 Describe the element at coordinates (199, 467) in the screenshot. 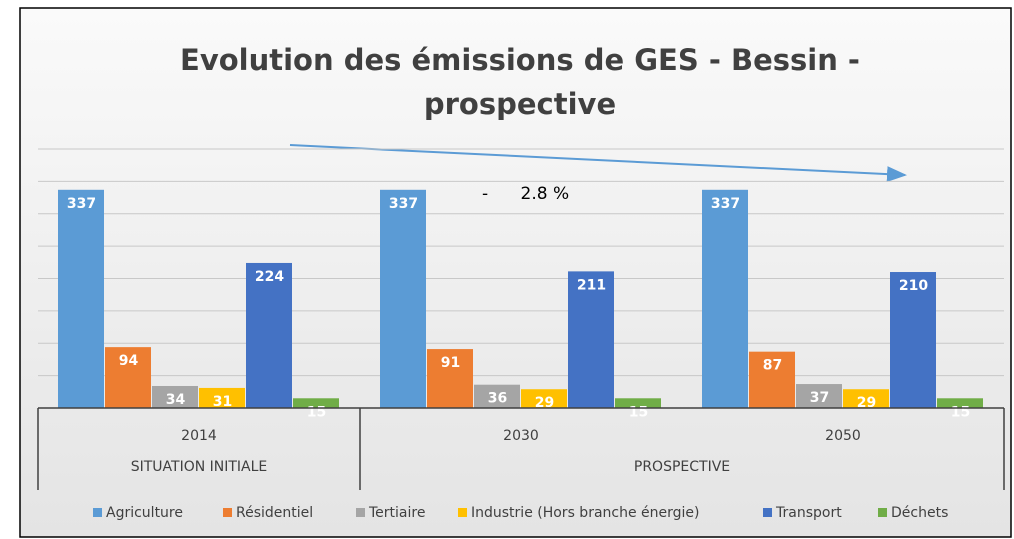

I see `group-label: SITUATION INITIALE` at that location.